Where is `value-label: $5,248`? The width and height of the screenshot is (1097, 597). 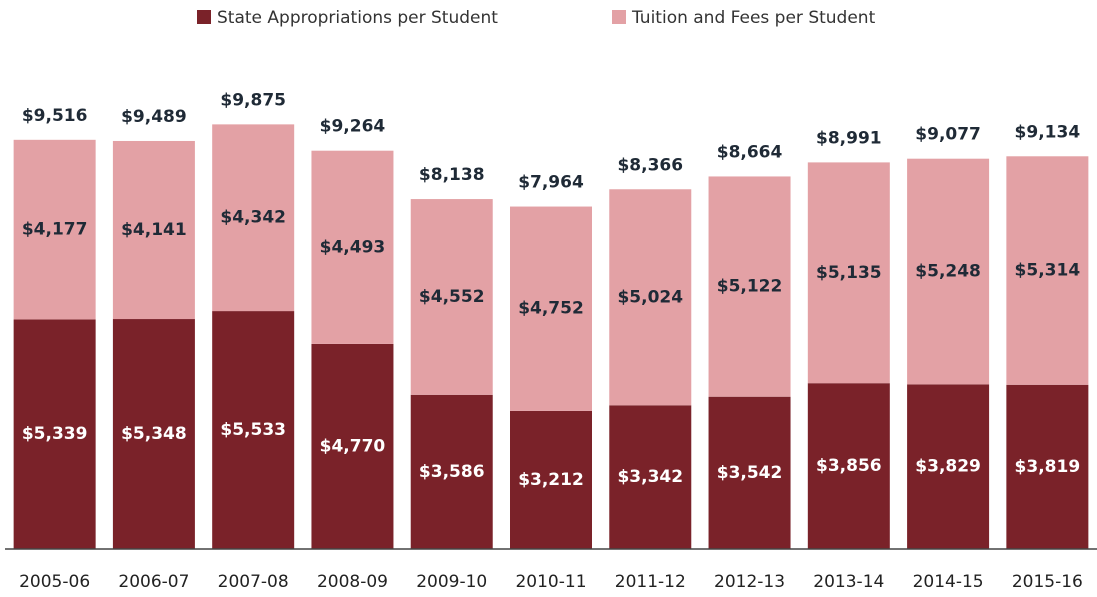 value-label: $5,248 is located at coordinates (948, 272).